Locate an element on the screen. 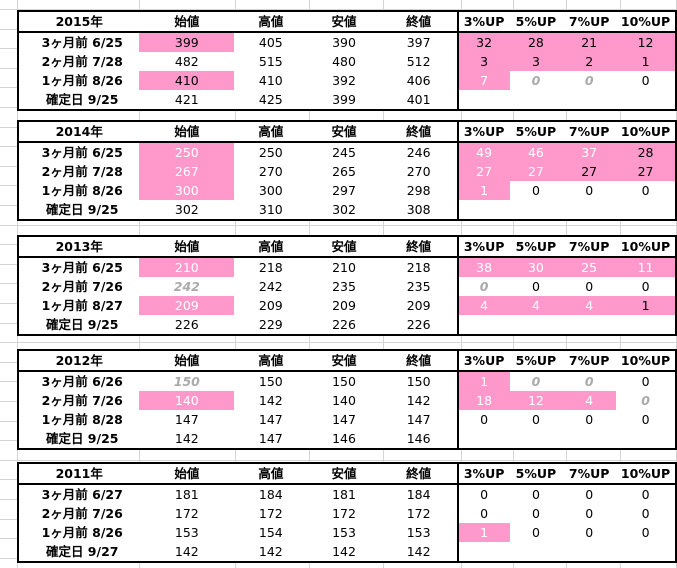  table-cell: 242 is located at coordinates (186, 286).